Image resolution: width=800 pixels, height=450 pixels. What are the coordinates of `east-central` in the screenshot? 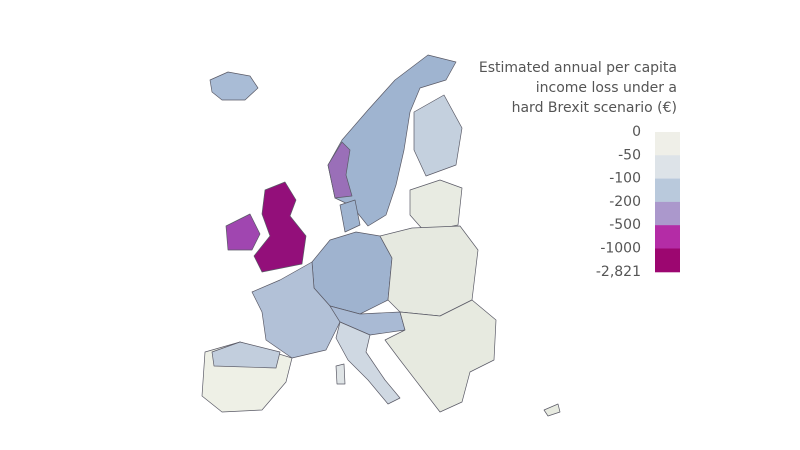 It's located at (429, 271).